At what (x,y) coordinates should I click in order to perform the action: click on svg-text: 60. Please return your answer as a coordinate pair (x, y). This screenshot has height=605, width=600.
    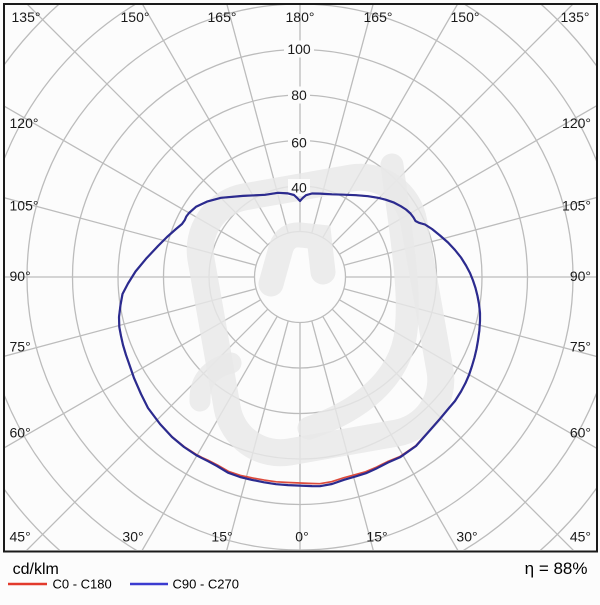
    Looking at the image, I should click on (299, 143).